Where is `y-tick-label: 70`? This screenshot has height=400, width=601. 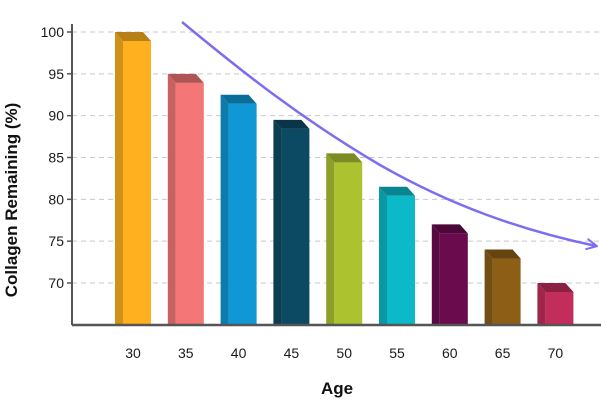
y-tick-label: 70 is located at coordinates (56, 283).